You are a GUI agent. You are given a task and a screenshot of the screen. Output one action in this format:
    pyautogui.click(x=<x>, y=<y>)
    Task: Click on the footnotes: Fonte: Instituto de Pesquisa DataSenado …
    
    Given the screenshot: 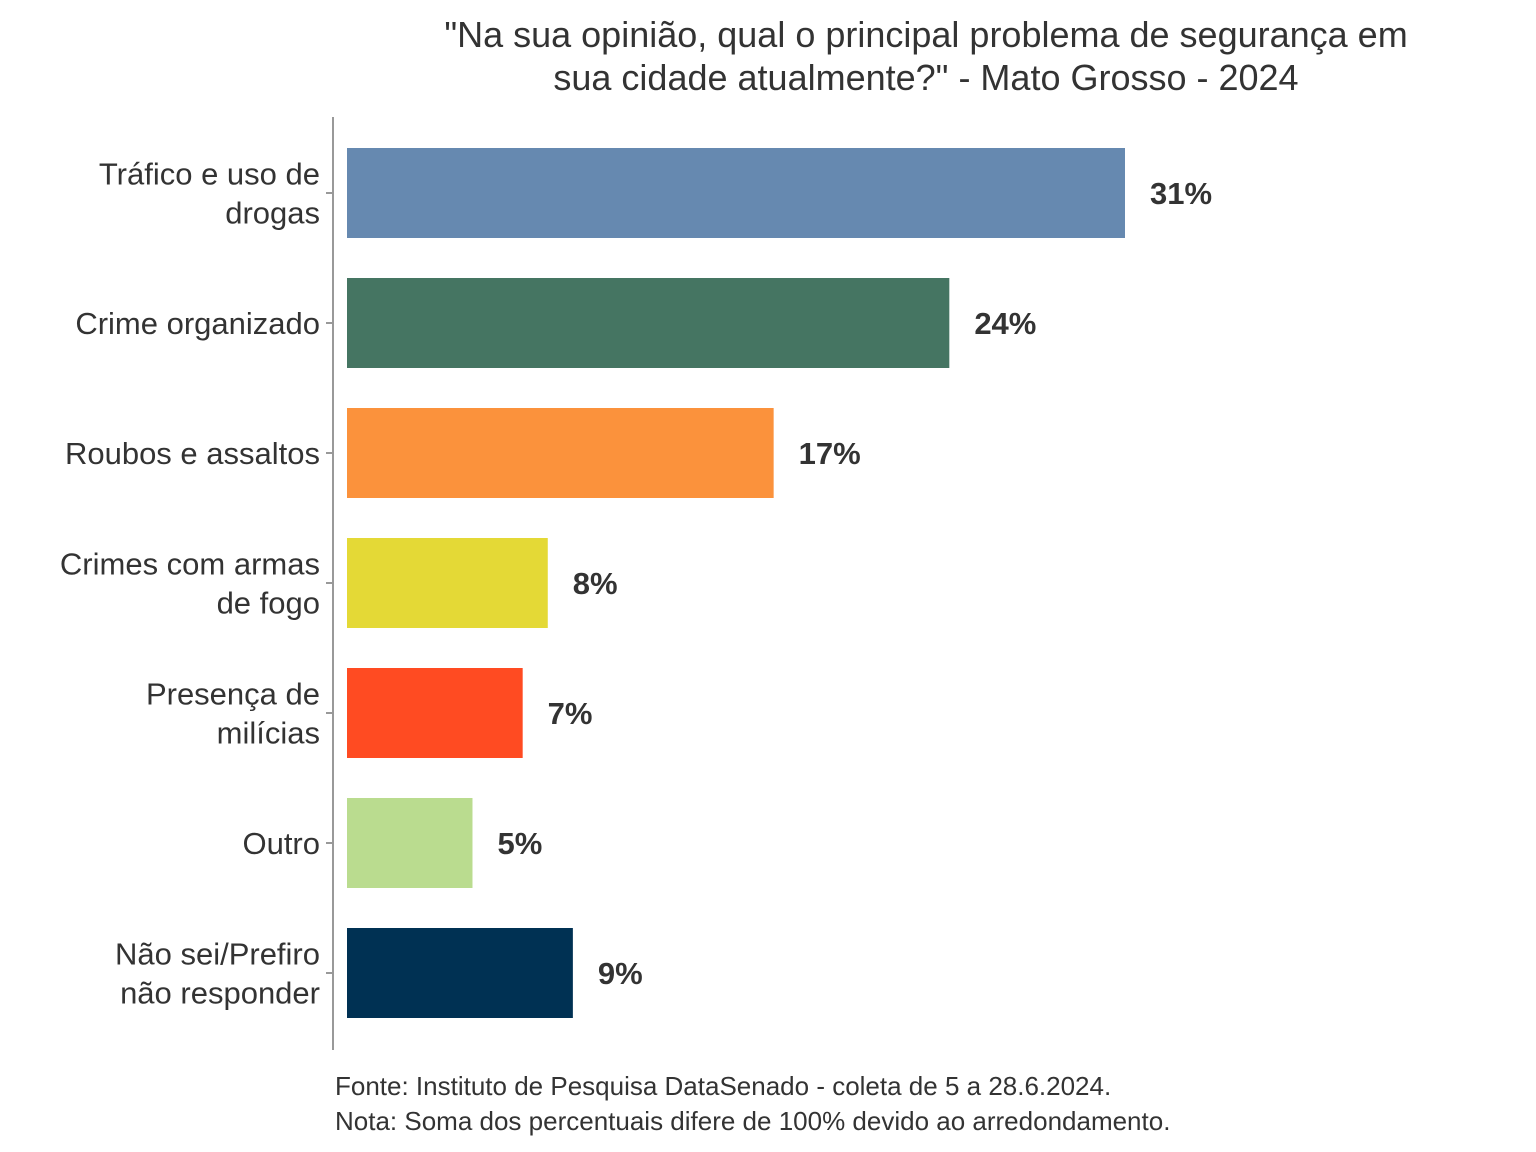 What is the action you would take?
    pyautogui.click(x=752, y=1103)
    